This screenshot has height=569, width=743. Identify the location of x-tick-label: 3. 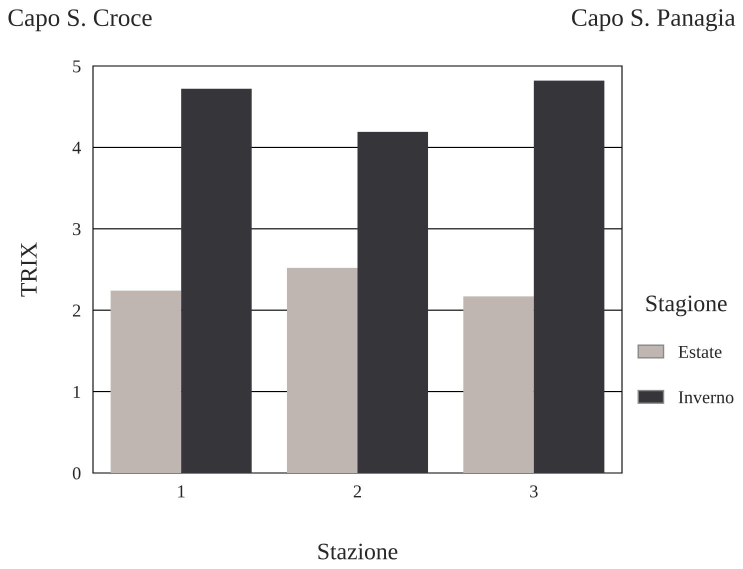
(534, 491).